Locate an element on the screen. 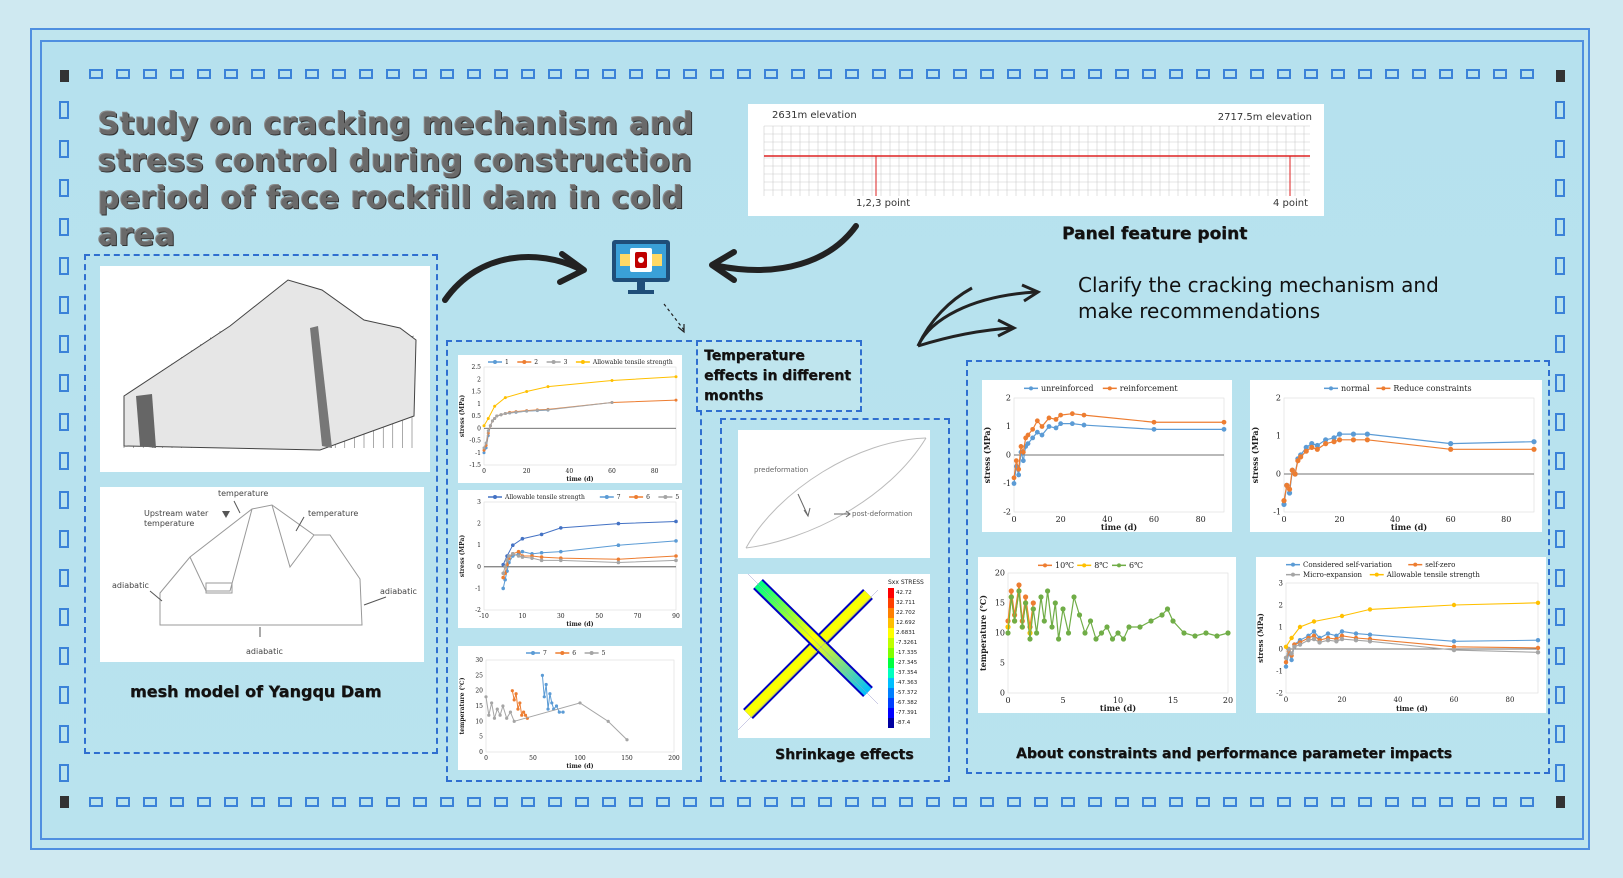 The image size is (1623, 878). point-4-label: 4 point is located at coordinates (1290, 203).